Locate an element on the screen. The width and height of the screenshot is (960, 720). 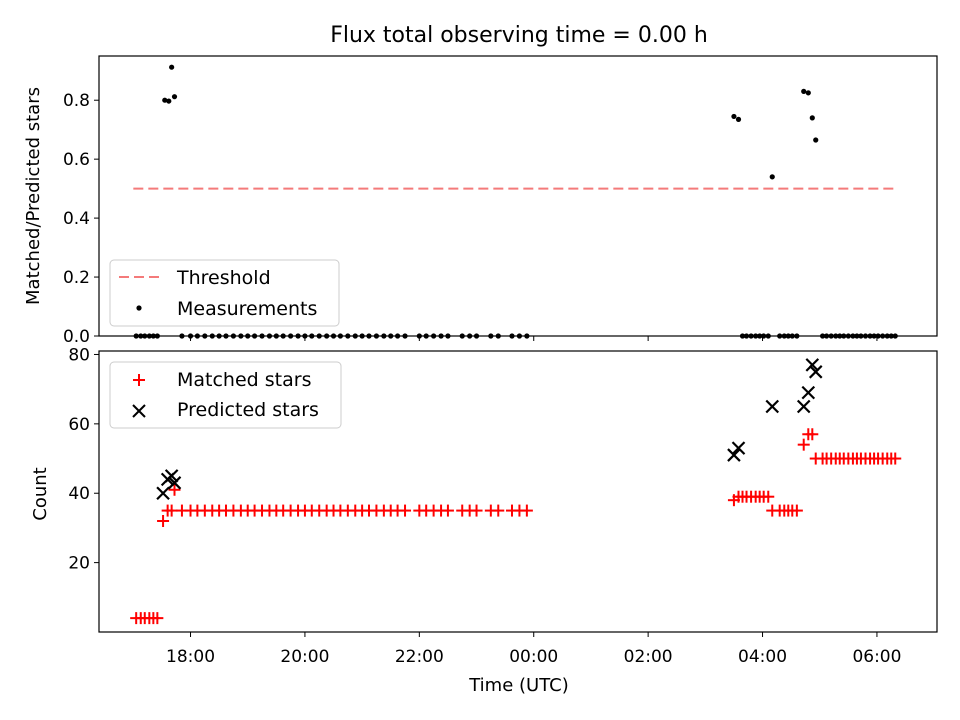
bottom-legend-box is located at coordinates (225, 395).